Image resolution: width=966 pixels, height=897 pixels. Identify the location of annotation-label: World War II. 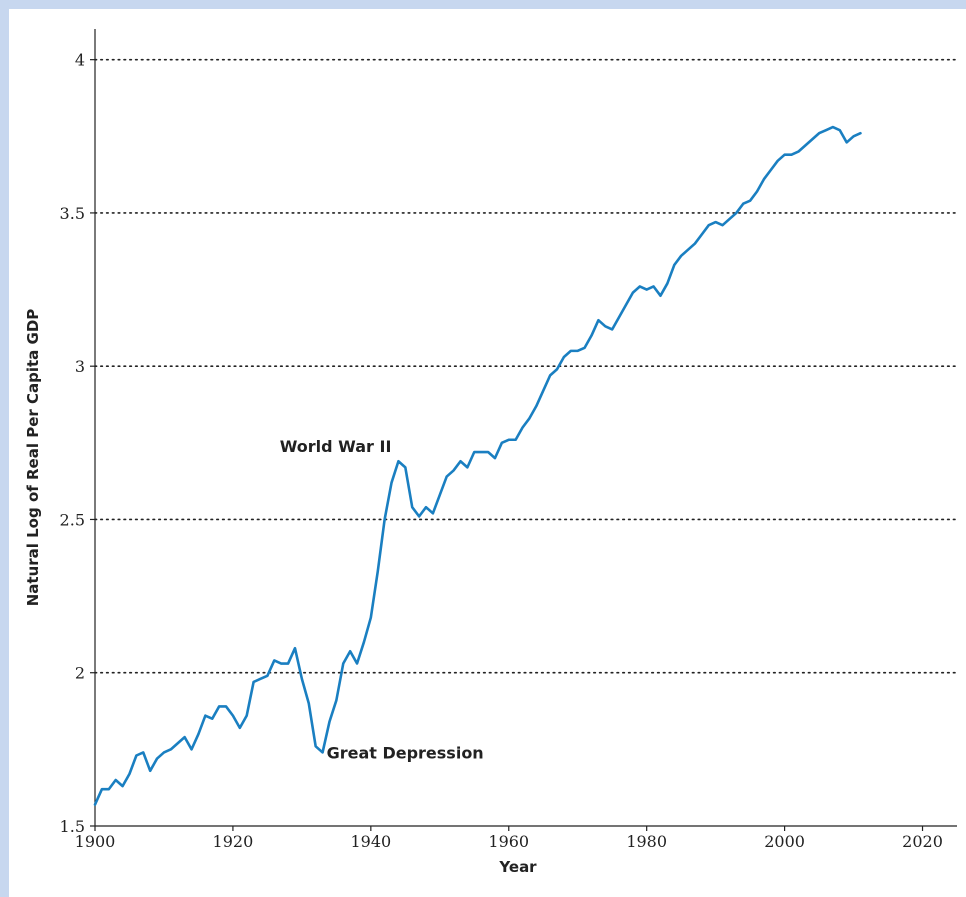
(336, 446).